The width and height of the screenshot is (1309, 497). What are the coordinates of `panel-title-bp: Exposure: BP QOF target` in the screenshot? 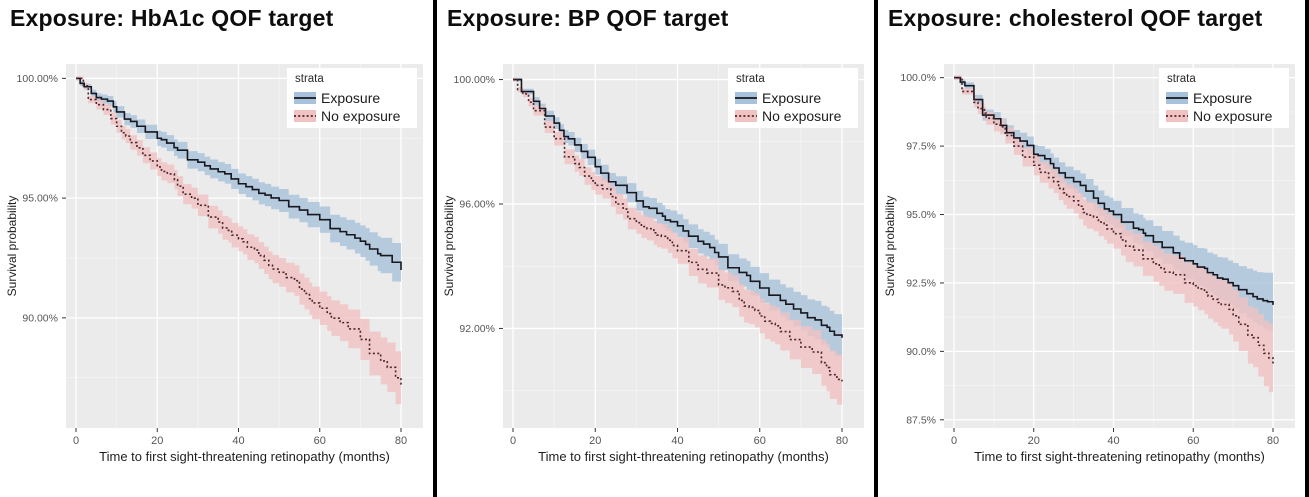 It's located at (588, 18).